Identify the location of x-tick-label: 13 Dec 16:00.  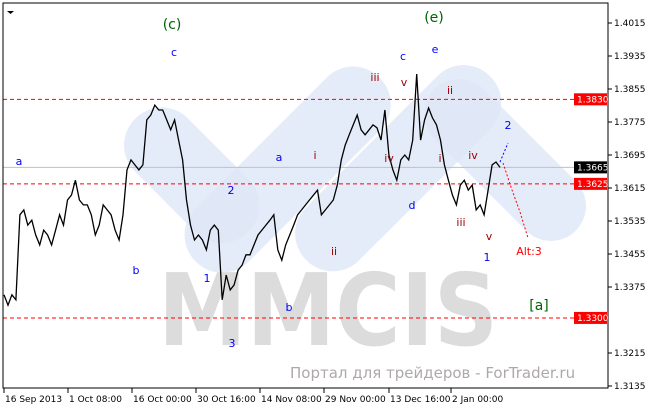
(420, 400).